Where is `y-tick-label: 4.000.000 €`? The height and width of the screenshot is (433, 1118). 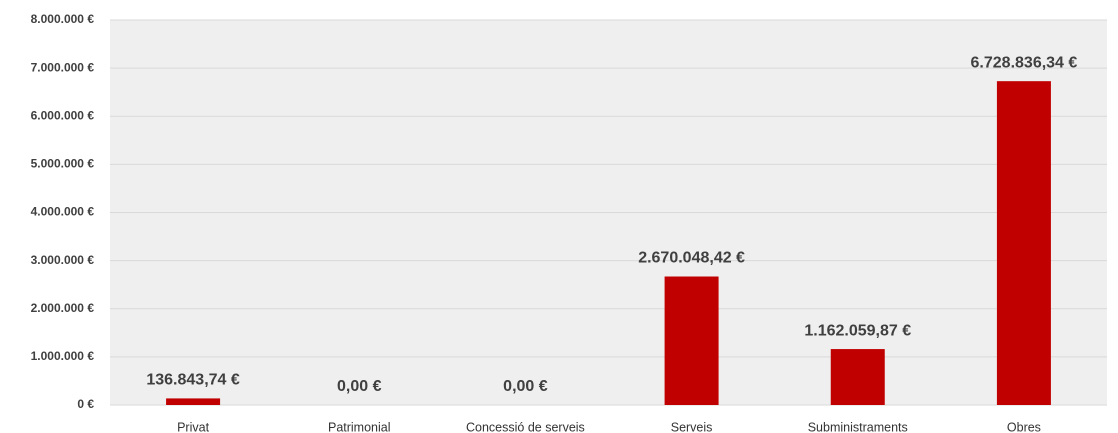 y-tick-label: 4.000.000 € is located at coordinates (63, 212).